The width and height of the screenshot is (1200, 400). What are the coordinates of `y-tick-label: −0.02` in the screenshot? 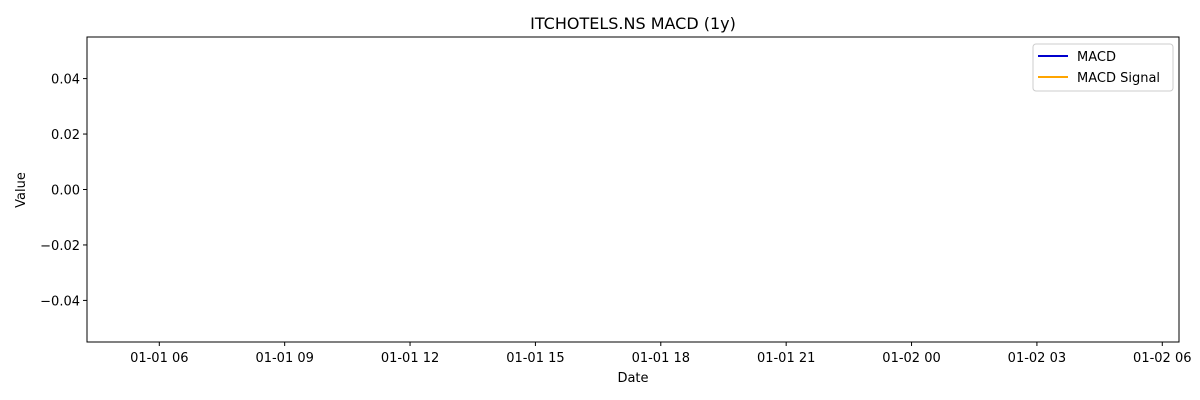 It's located at (60, 246).